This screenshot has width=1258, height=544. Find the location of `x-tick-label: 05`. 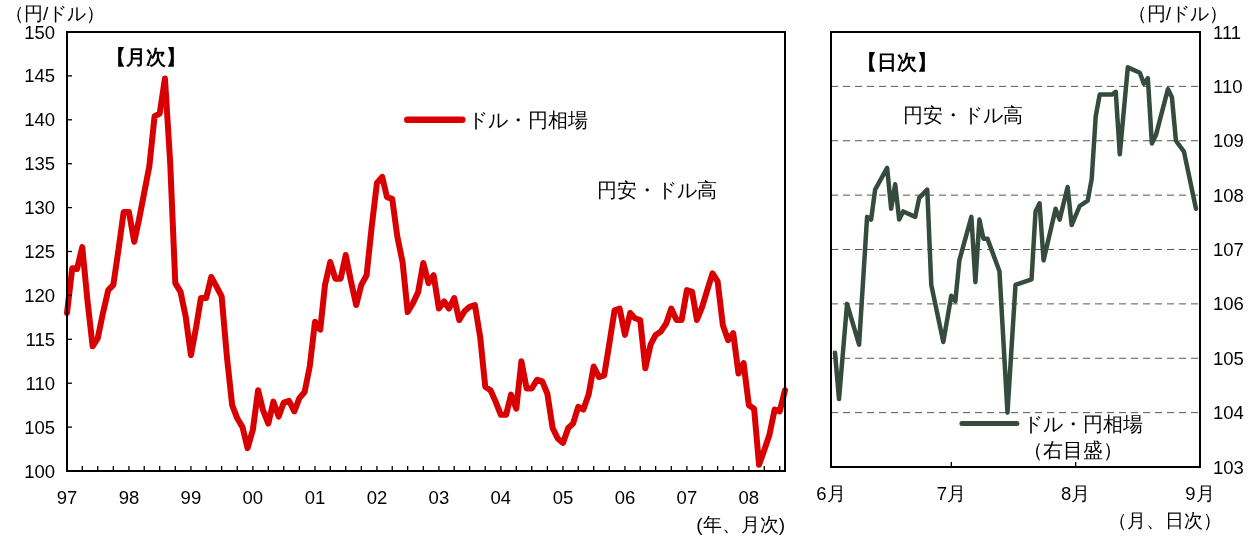

x-tick-label: 05 is located at coordinates (563, 497).